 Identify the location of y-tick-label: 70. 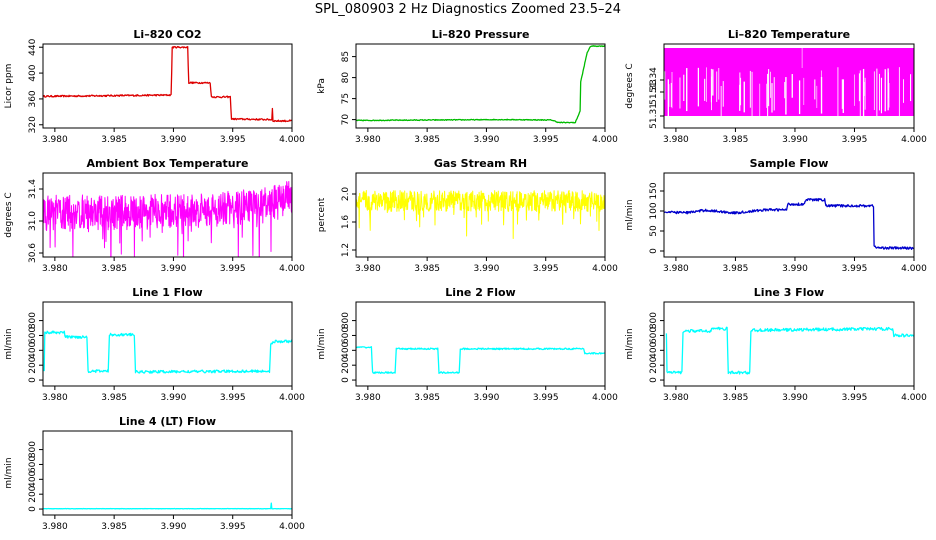
(346, 120).